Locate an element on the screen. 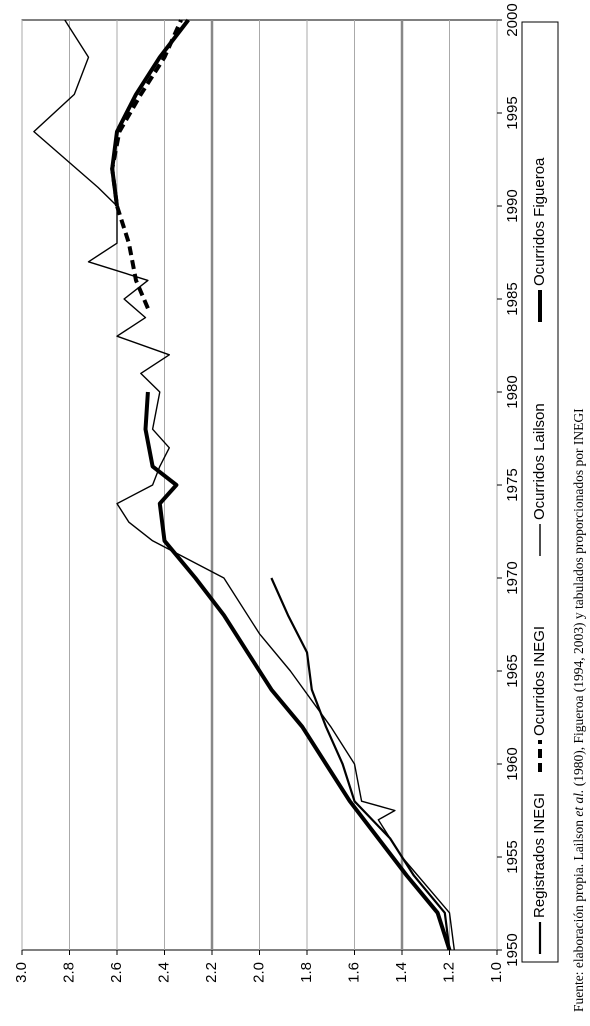 This screenshot has height=1026, width=590. y-tick-label: 1.0 is located at coordinates (496, 972).